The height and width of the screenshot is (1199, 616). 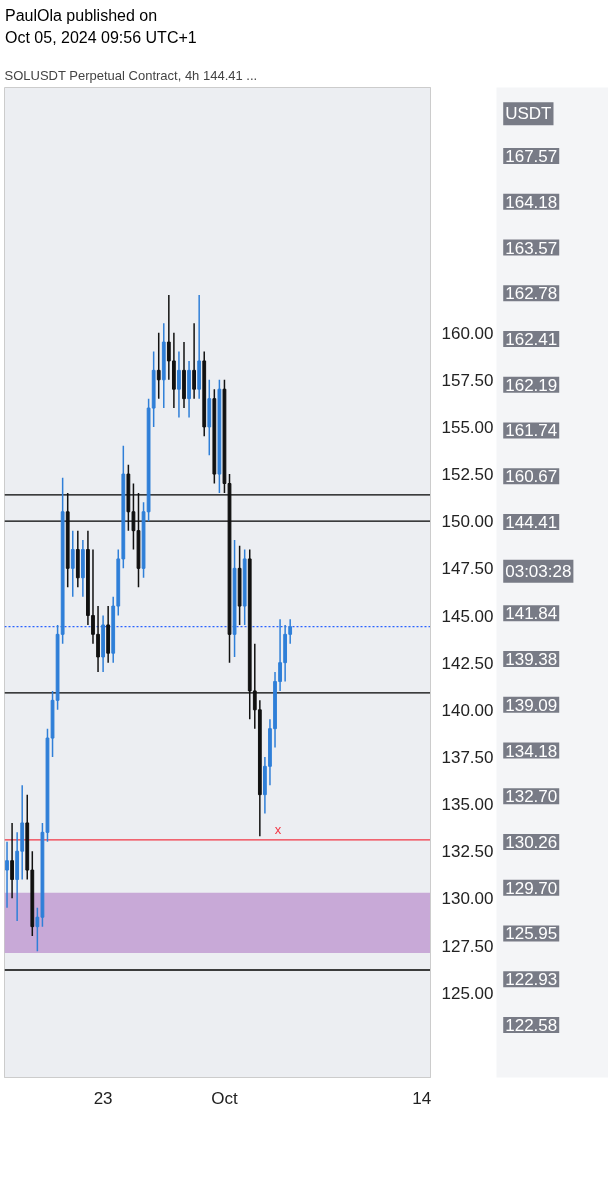 What do you see at coordinates (467, 475) in the screenshot?
I see `y-tick-label: 152.50` at bounding box center [467, 475].